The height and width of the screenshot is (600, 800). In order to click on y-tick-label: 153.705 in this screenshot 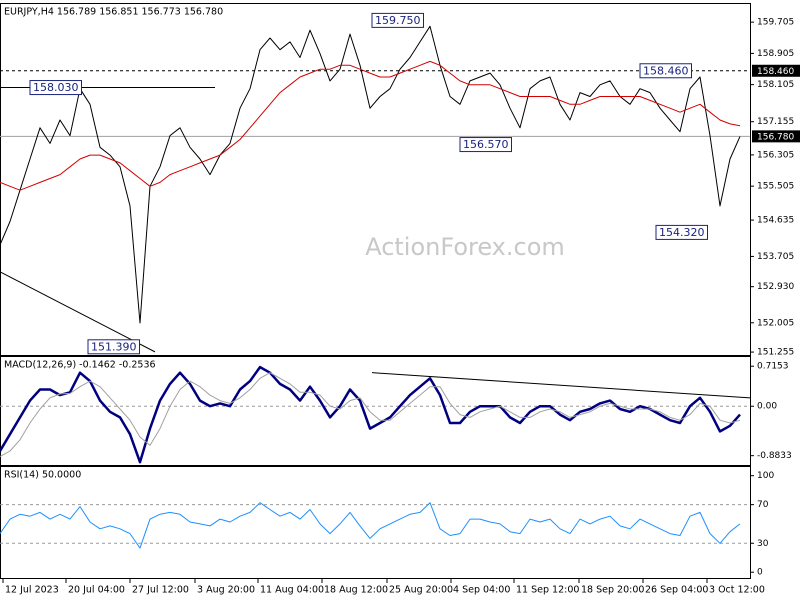, I will do `click(775, 257)`.